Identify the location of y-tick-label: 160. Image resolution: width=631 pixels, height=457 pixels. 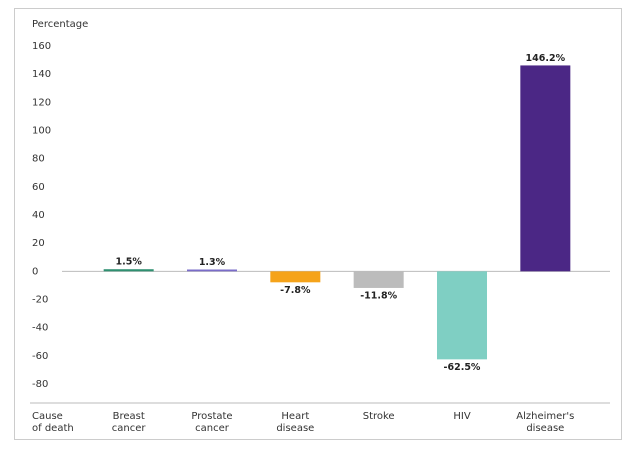
(41, 46).